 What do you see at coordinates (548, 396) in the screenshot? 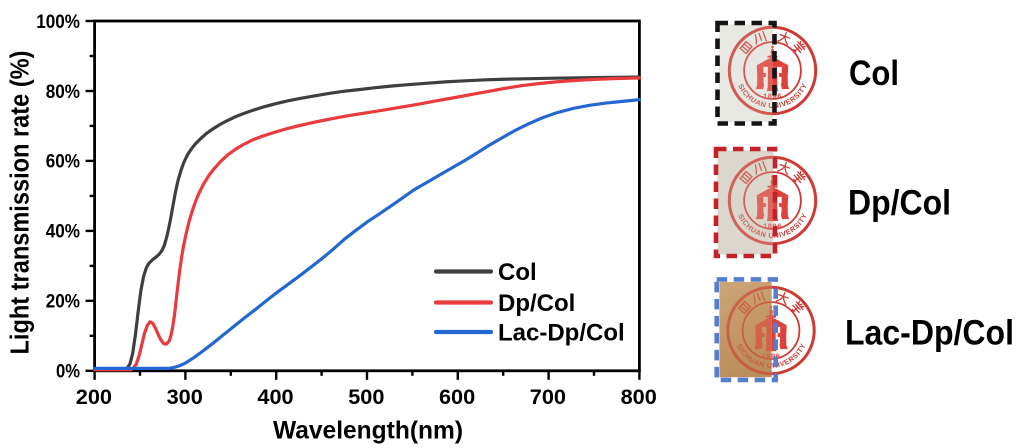
I see `svg-text: 700` at bounding box center [548, 396].